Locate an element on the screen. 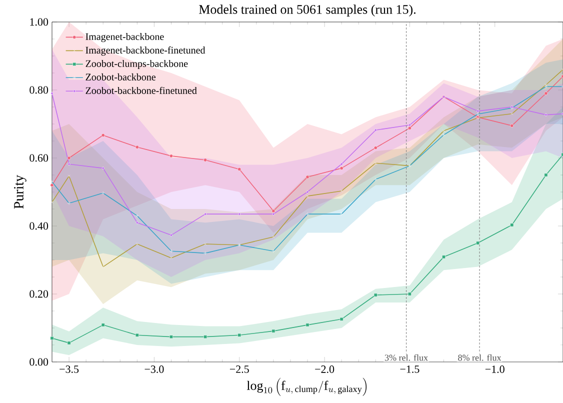 The height and width of the screenshot is (403, 563). y-tick-label: 0.20 is located at coordinates (39, 294).